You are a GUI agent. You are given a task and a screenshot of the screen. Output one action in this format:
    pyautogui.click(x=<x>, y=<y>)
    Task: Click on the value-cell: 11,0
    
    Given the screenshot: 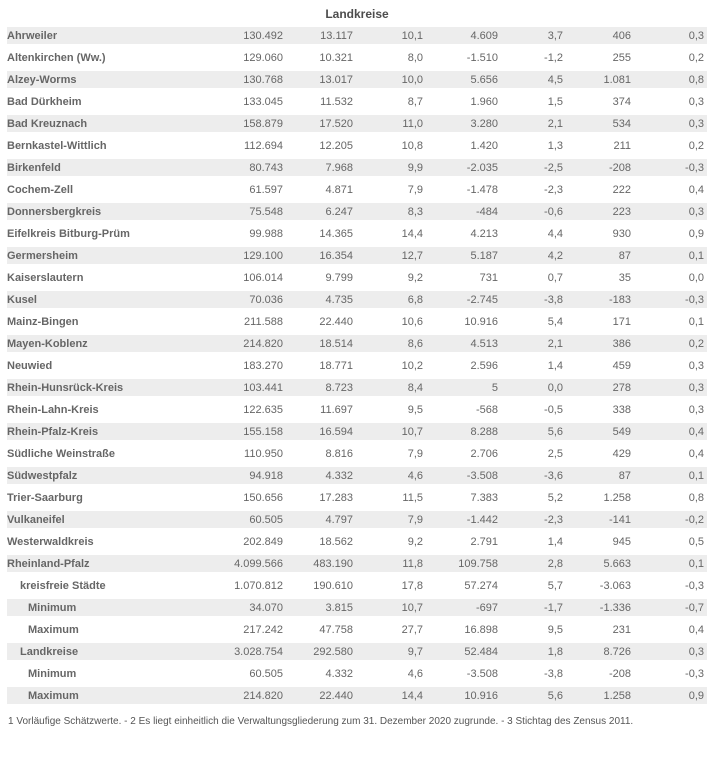 What is the action you would take?
    pyautogui.click(x=390, y=124)
    